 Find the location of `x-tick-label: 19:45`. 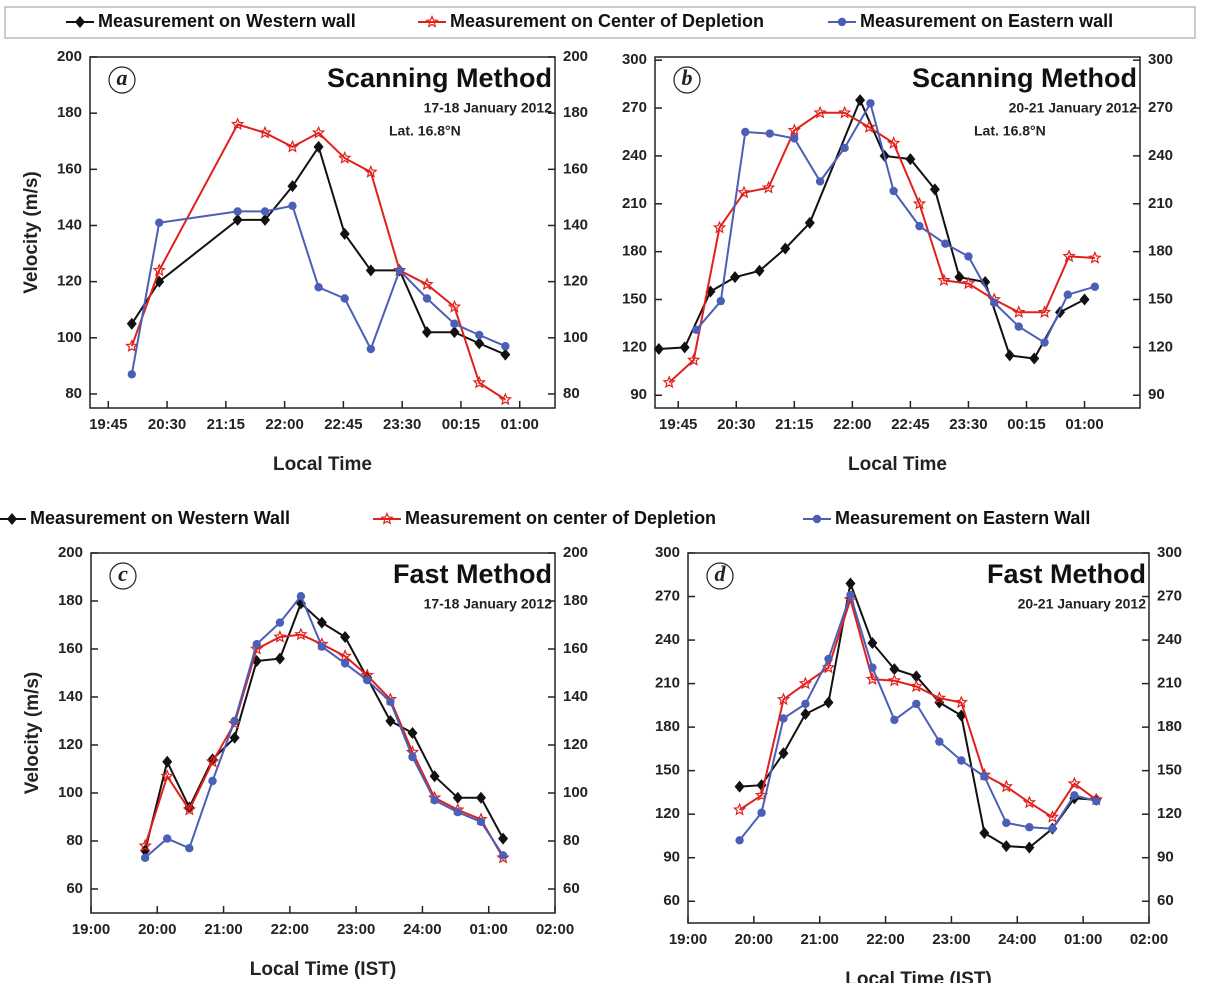

x-tick-label: 19:45 is located at coordinates (108, 424).